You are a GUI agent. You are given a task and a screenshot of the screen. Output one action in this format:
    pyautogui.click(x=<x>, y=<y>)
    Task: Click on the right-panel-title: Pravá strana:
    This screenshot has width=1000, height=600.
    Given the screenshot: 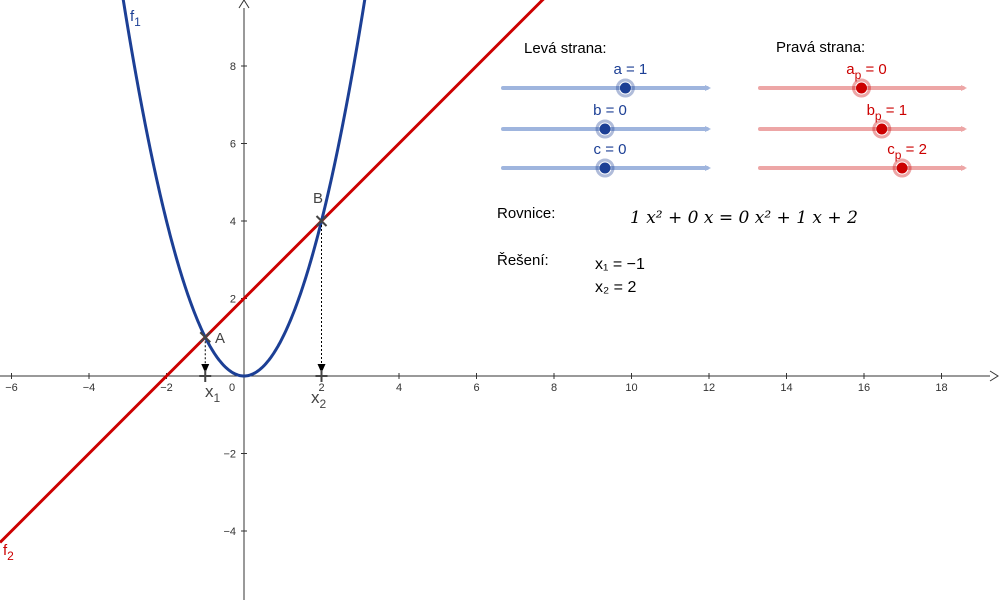 What is the action you would take?
    pyautogui.click(x=820, y=47)
    